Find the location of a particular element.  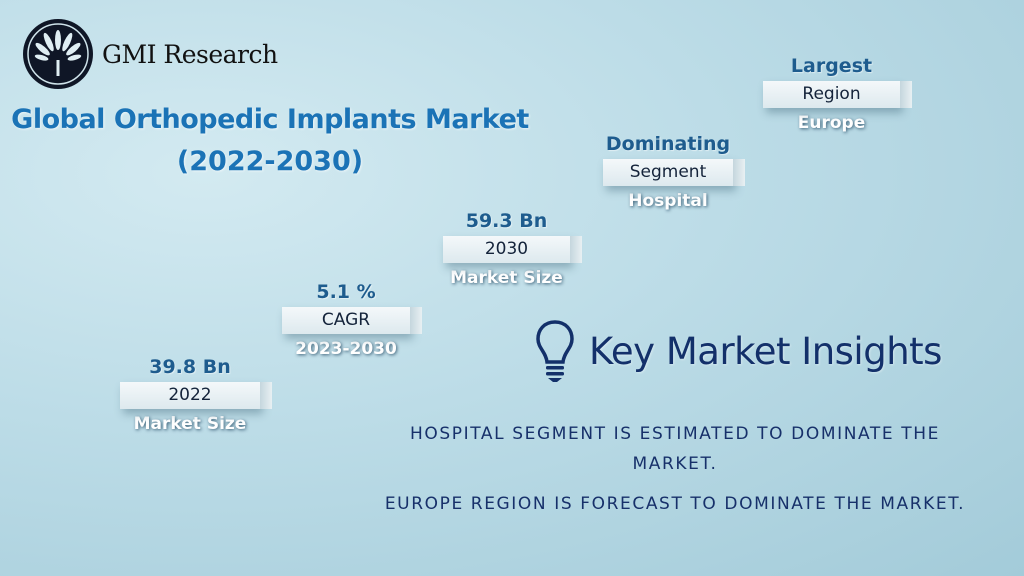

step-bar: CAGR is located at coordinates (352, 320).